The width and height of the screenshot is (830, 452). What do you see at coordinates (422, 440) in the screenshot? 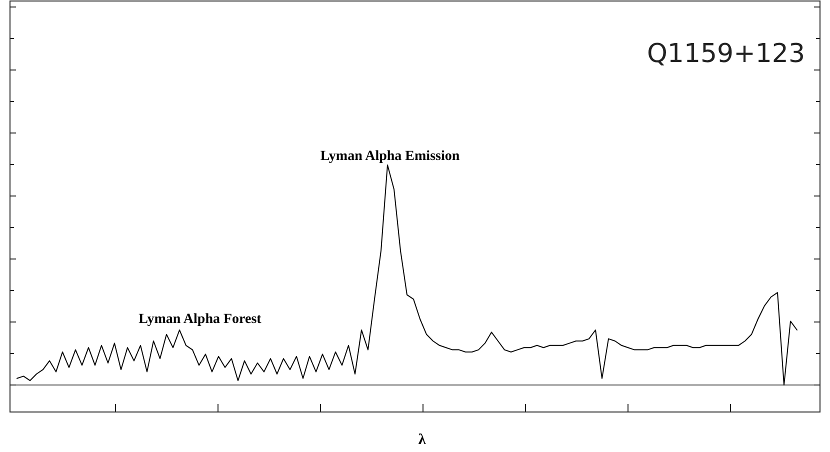
I see `x-axis-title: λ` at bounding box center [422, 440].